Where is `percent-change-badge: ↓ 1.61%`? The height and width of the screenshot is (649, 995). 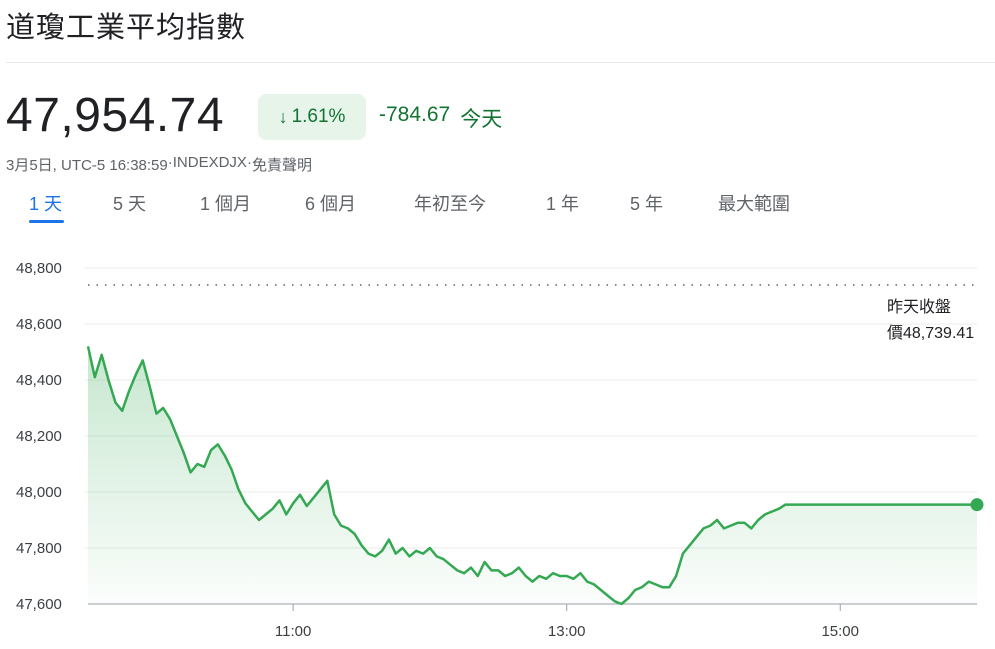
percent-change-badge: ↓ 1.61% is located at coordinates (312, 117).